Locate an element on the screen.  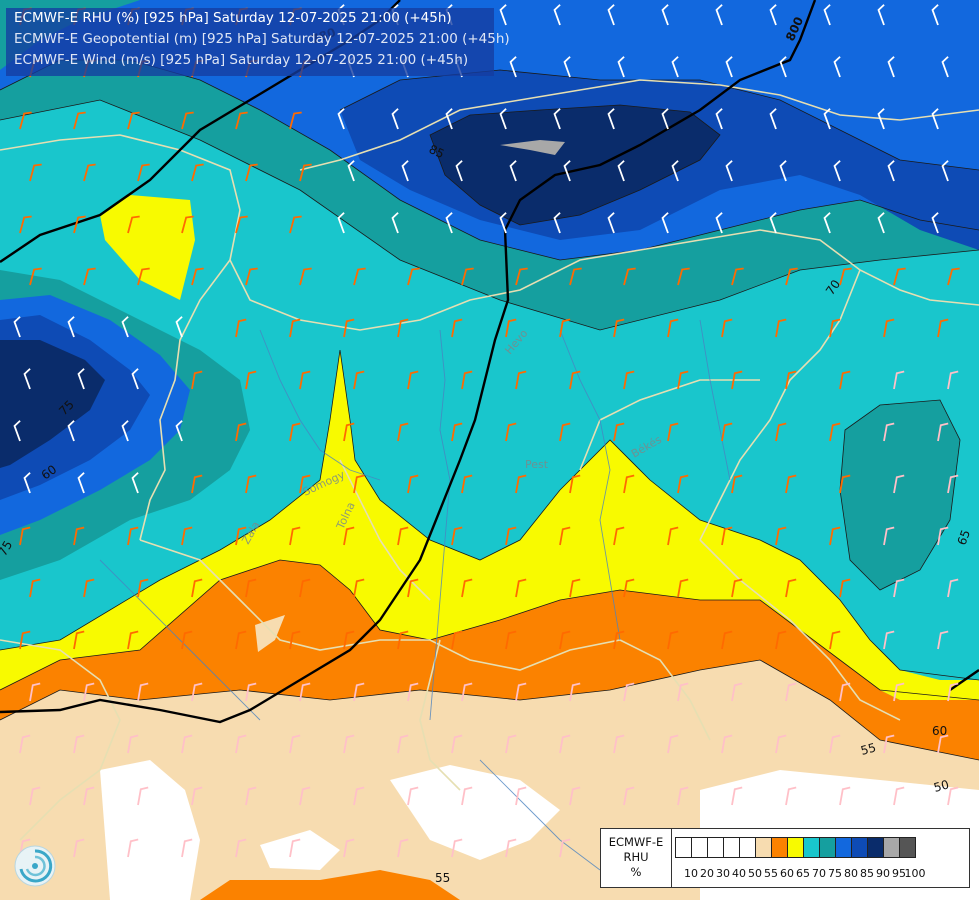
legend-variable: RHU is located at coordinates (636, 857).